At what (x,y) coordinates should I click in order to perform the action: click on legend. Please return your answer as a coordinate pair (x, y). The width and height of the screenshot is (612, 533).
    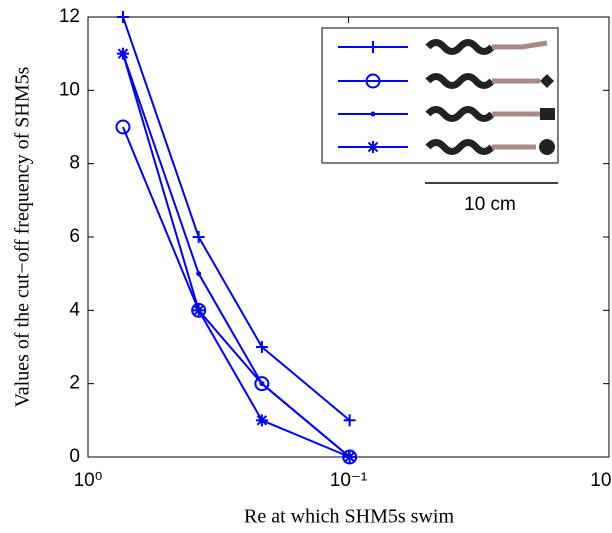
    Looking at the image, I should click on (440, 95).